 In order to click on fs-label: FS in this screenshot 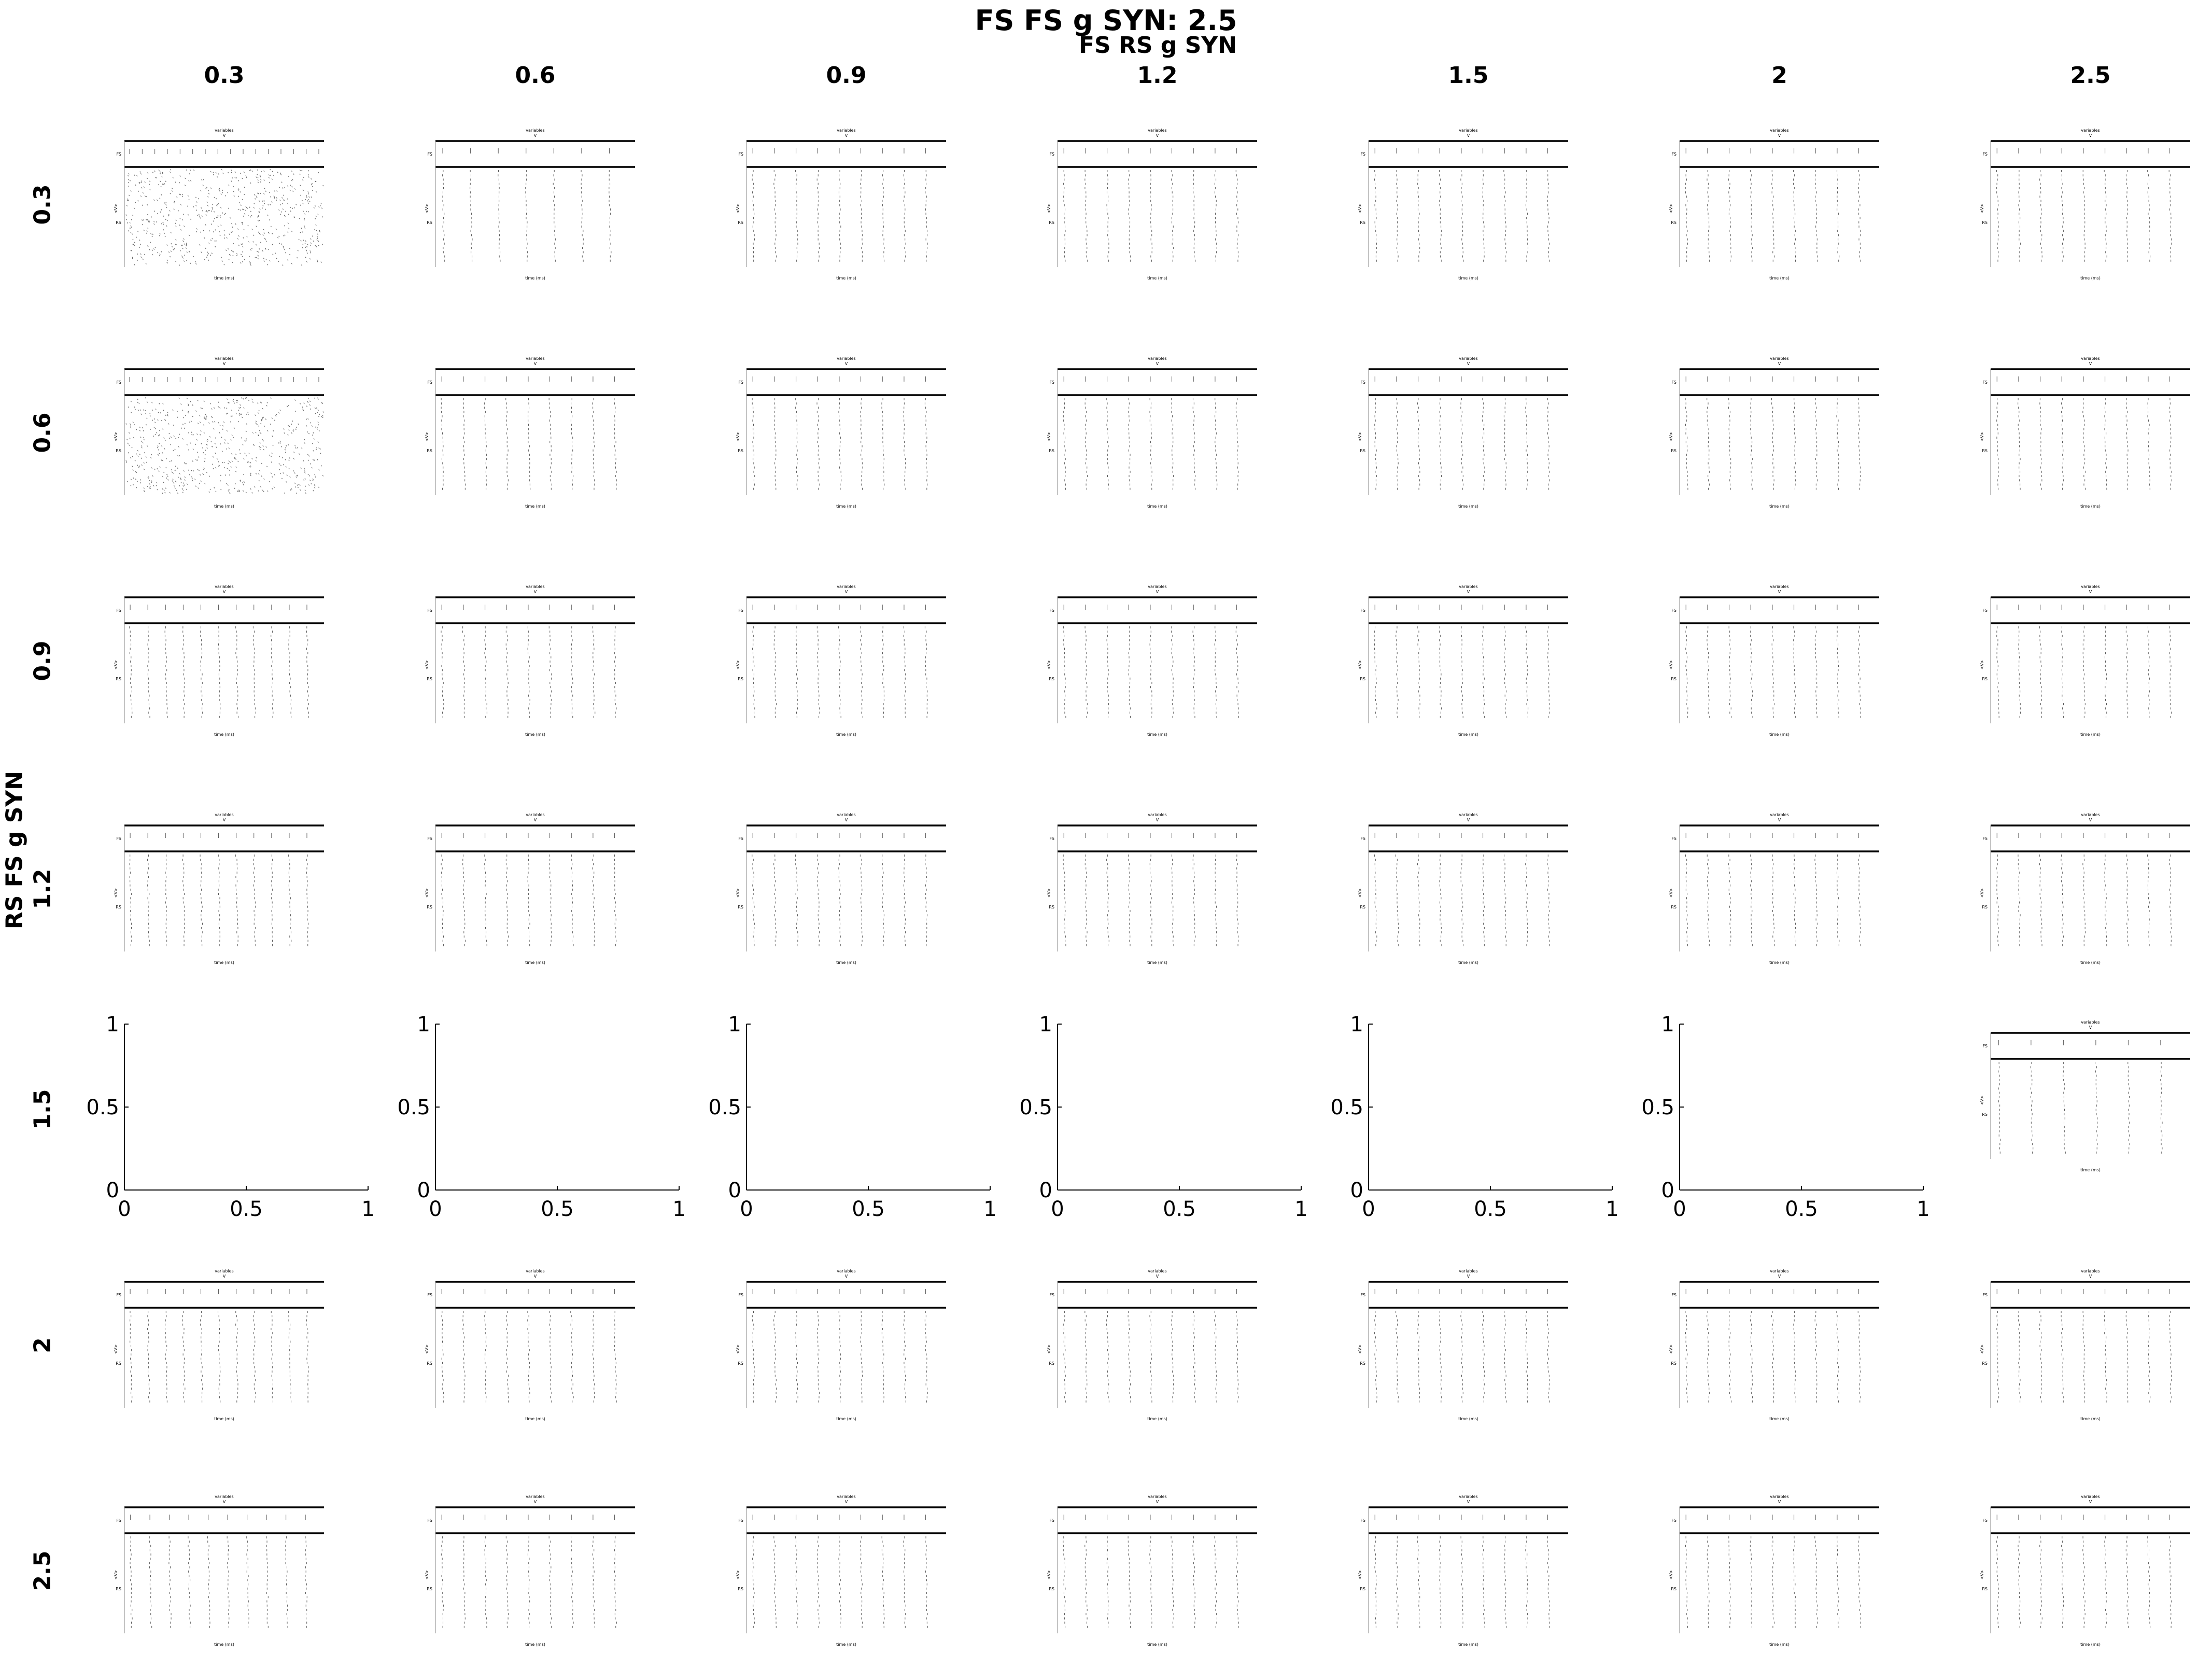, I will do `click(118, 154)`.